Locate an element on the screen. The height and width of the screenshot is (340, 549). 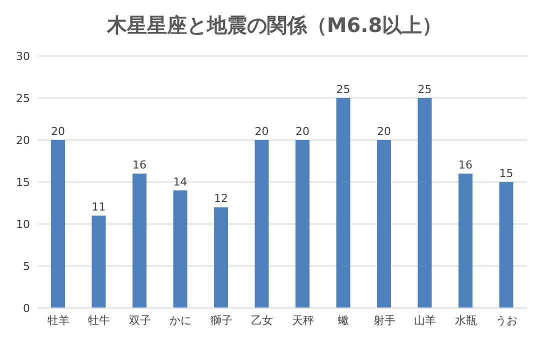
y-tick-label: 25 is located at coordinates (23, 98).